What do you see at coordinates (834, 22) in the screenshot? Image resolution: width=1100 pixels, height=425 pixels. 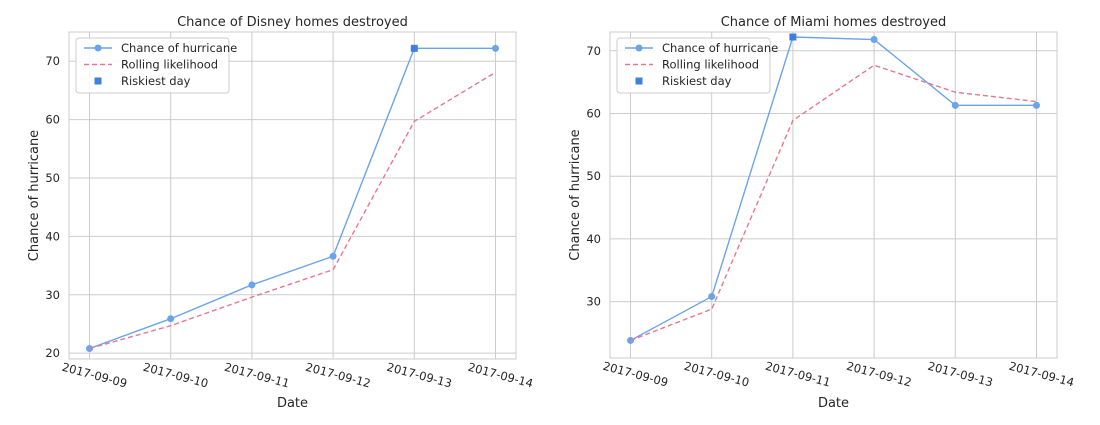 I see `chart-title: Chance of Miami homes destroyed` at bounding box center [834, 22].